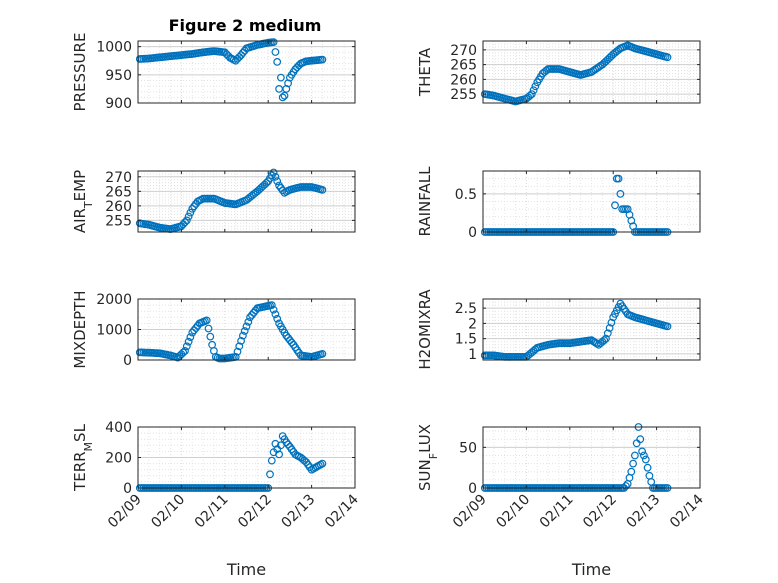  What do you see at coordinates (114, 300) in the screenshot?
I see `y-tick-label: 2000` at bounding box center [114, 300].